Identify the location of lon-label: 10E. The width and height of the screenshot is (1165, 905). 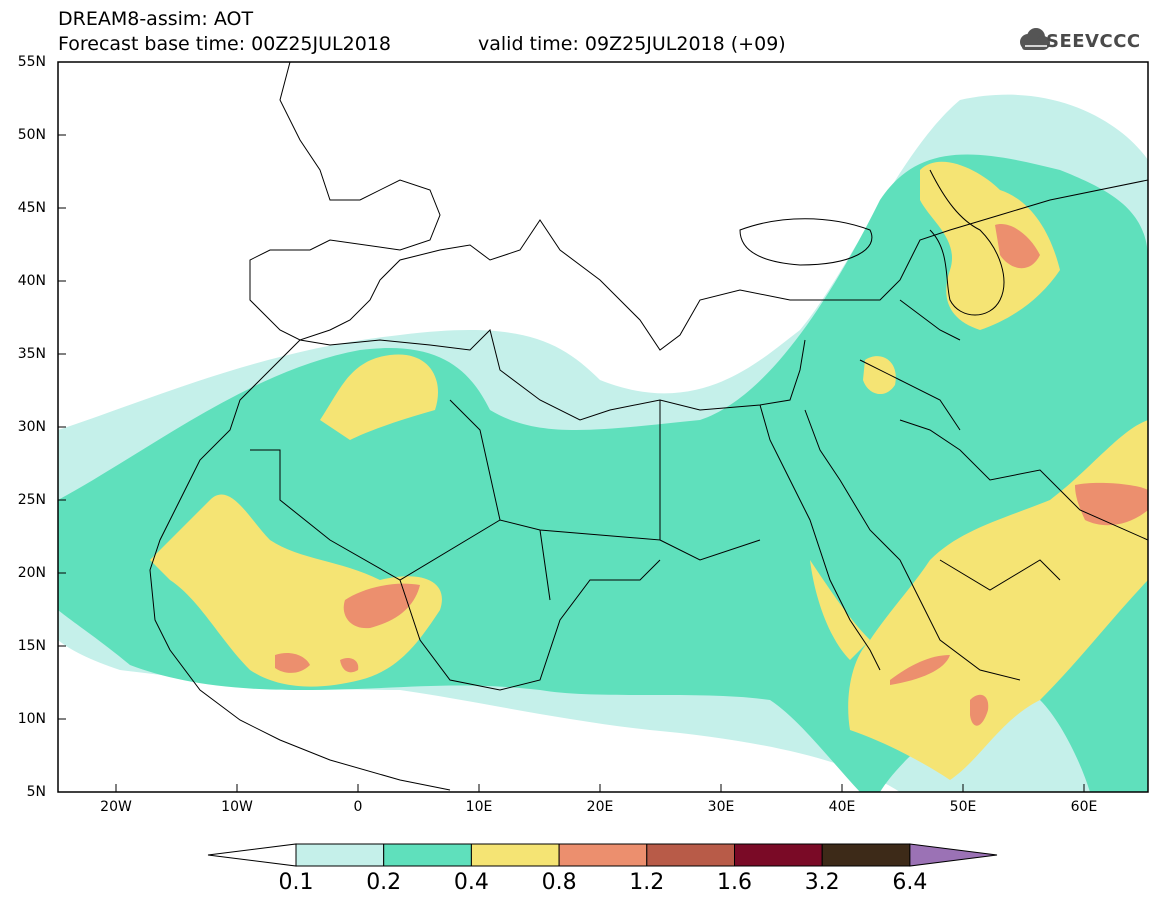
(479, 807).